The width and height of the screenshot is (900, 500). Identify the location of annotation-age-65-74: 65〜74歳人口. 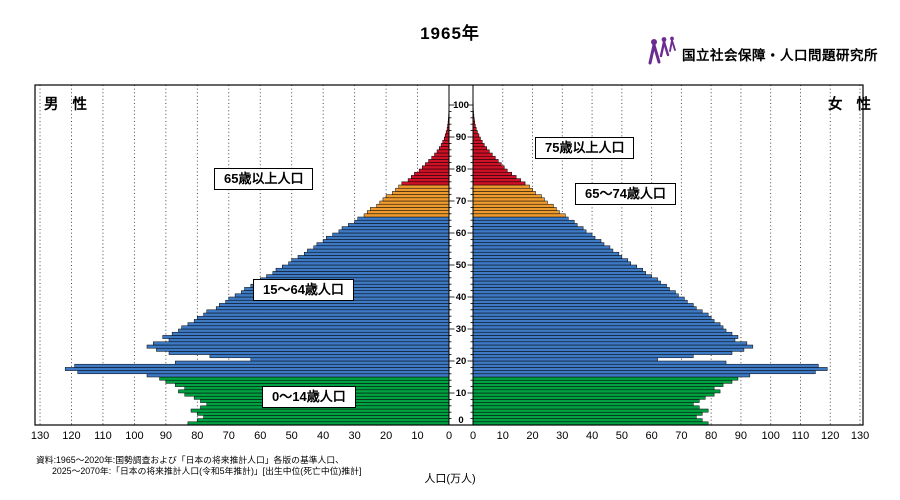
(625, 194).